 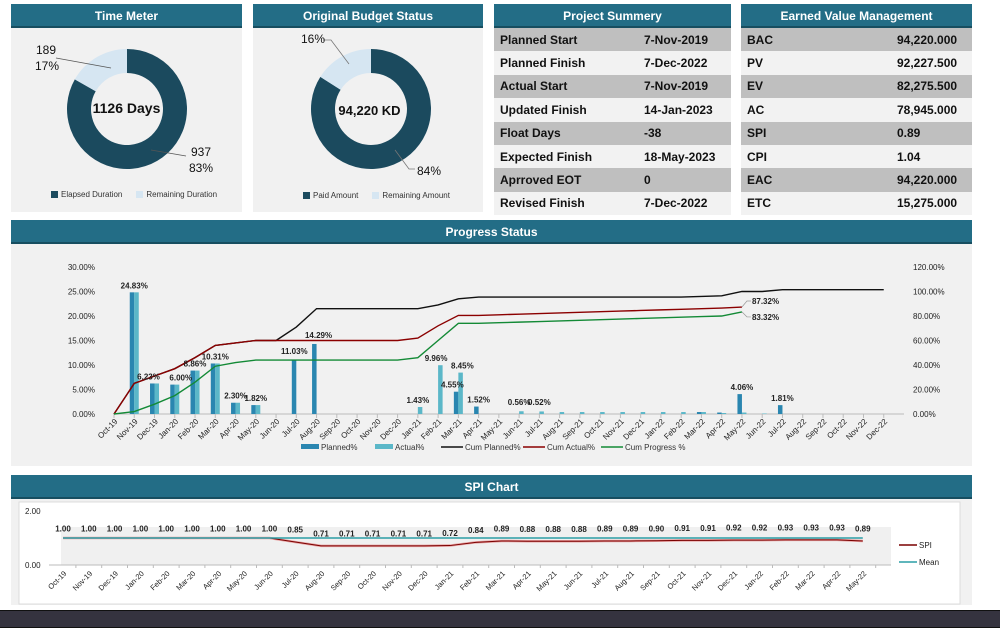 I want to click on x-tick-label: Nov-21, so click(x=613, y=429).